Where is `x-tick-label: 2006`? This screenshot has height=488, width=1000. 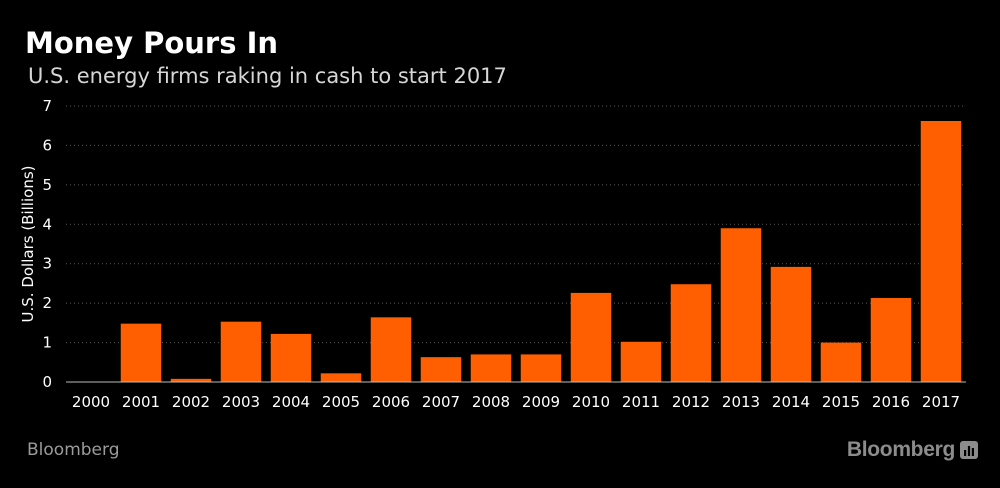
x-tick-label: 2006 is located at coordinates (391, 402).